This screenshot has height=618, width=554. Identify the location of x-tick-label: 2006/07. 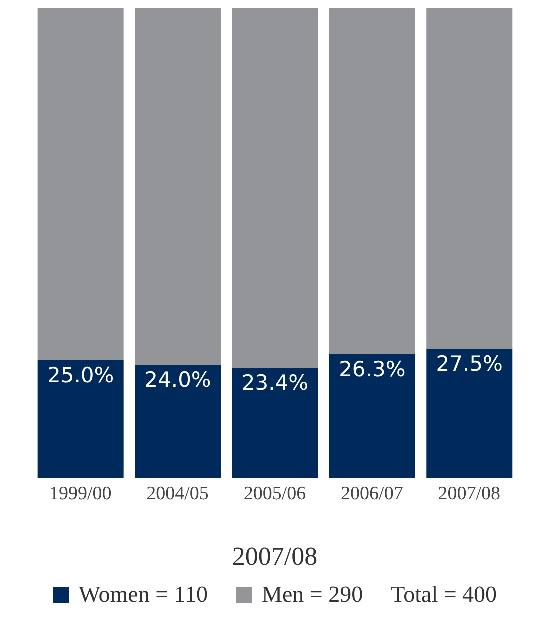
(372, 493).